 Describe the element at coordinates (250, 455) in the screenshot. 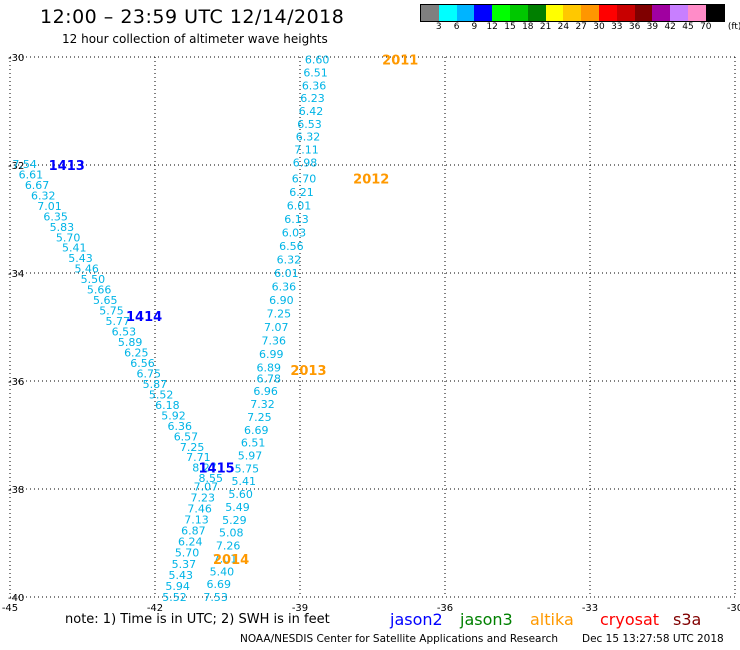

I see `swh-value-label: 5.97` at that location.